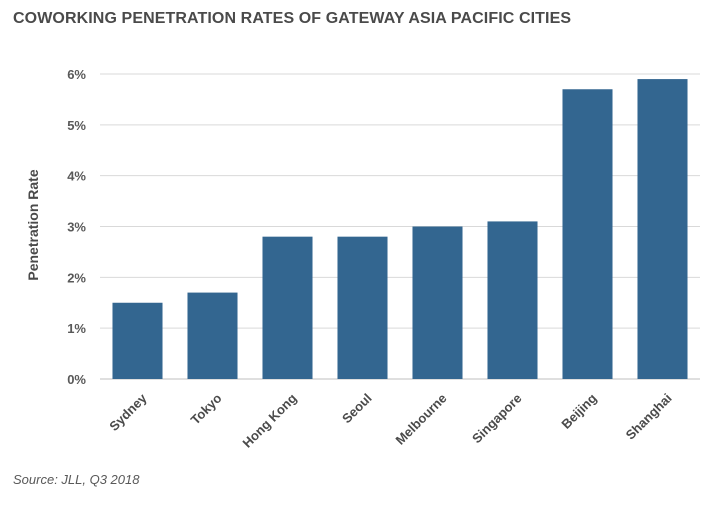  What do you see at coordinates (587, 234) in the screenshot?
I see `bar-beijing` at bounding box center [587, 234].